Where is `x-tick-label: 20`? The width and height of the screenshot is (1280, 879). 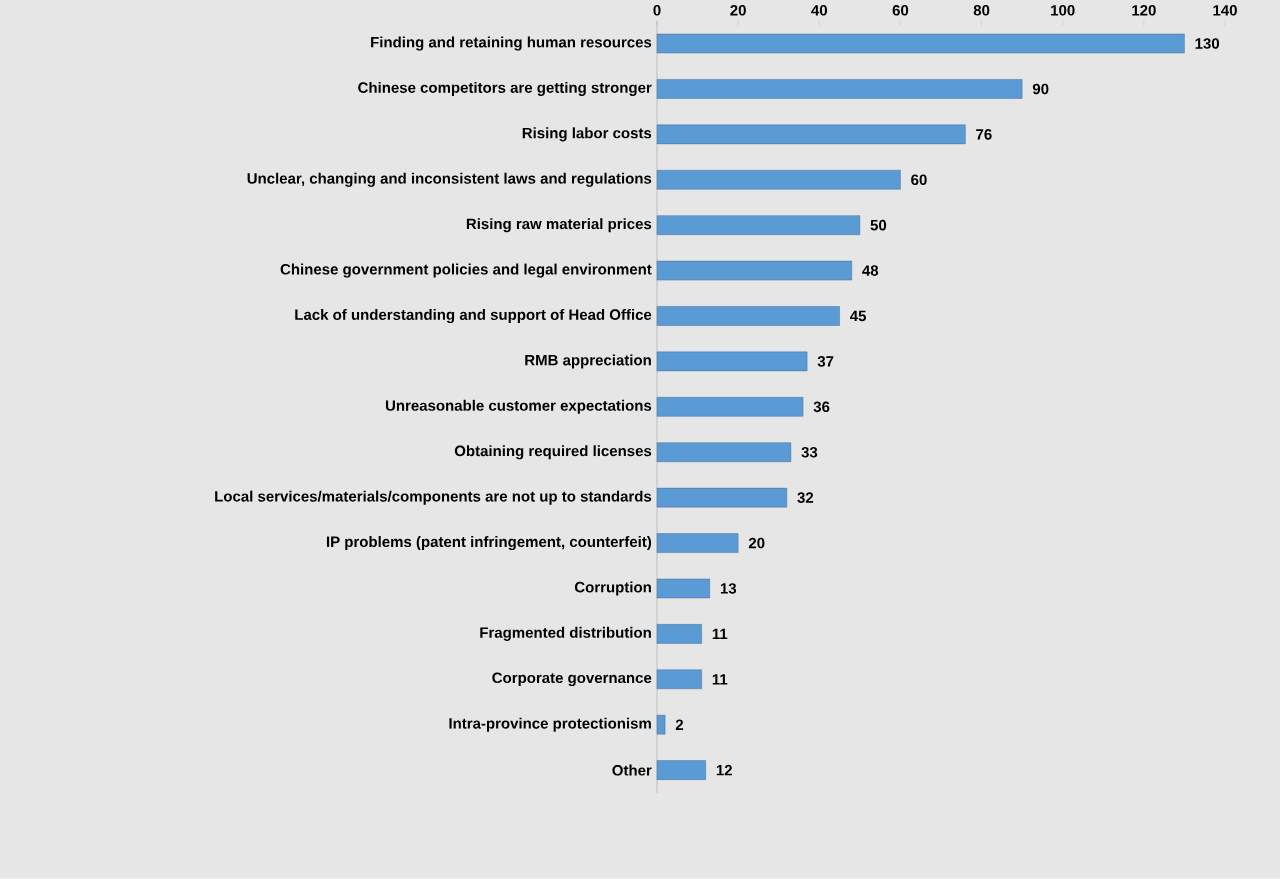 x-tick-label: 20 is located at coordinates (738, 10).